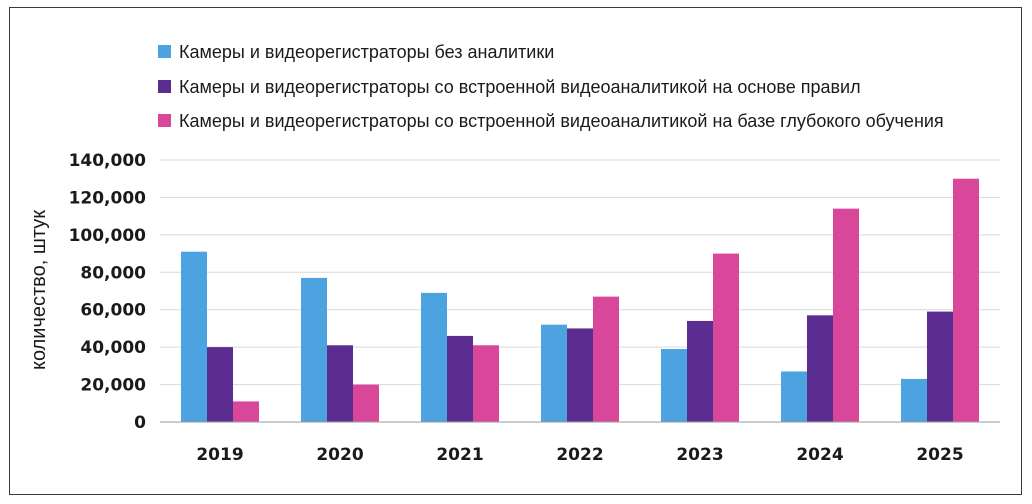 This screenshot has width=1032, height=504. Describe the element at coordinates (108, 198) in the screenshot. I see `y-tick-label: 120,000` at that location.